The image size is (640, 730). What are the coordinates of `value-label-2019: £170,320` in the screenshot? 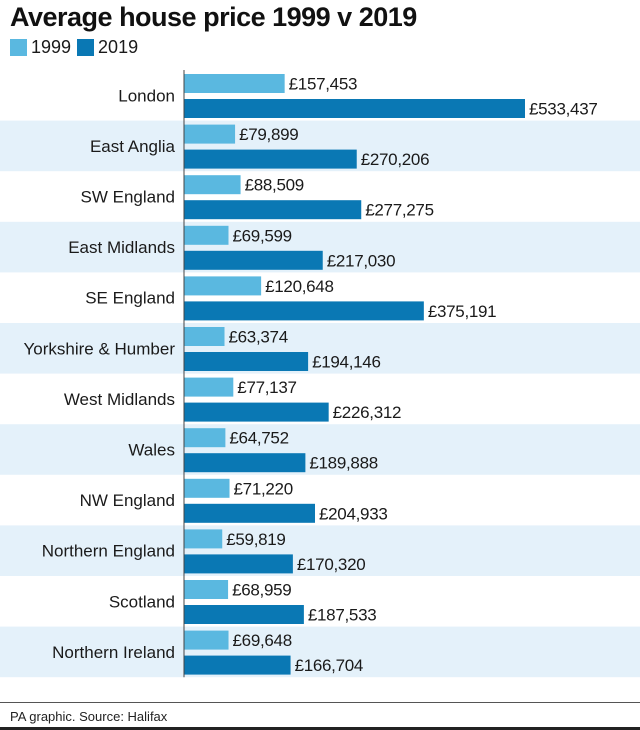 It's located at (331, 564).